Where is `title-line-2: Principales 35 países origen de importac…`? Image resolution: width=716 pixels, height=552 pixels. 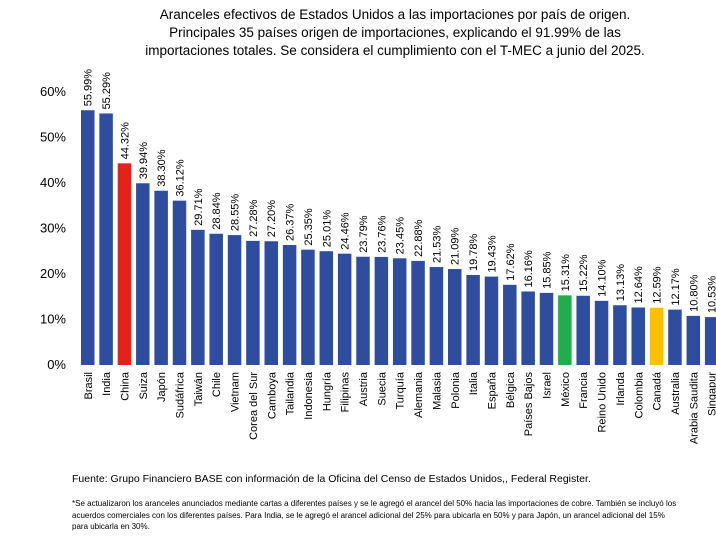 title-line-2: Principales 35 países origen de importac… is located at coordinates (395, 32).